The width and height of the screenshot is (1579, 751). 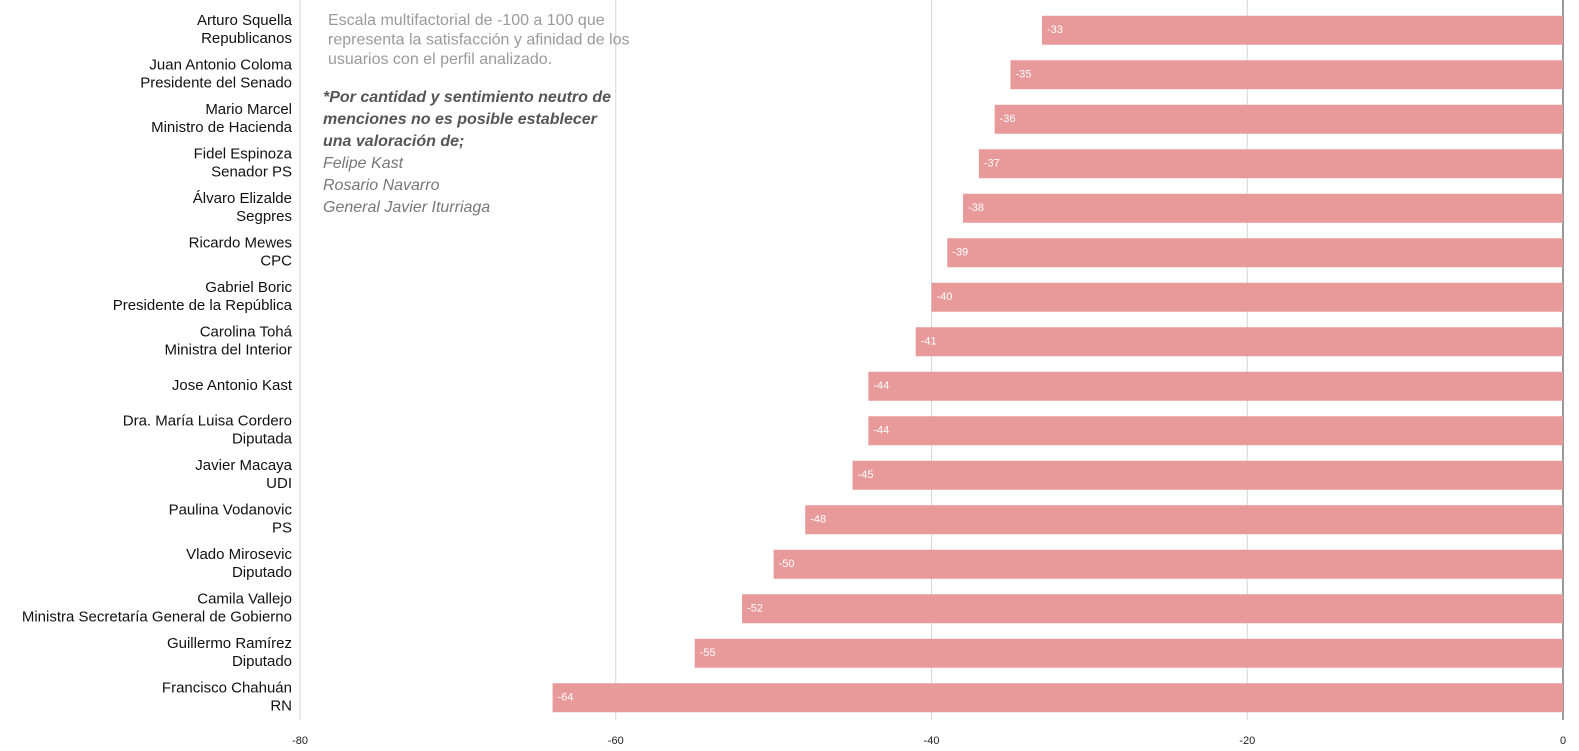 I want to click on y-tick-label: RN, so click(x=281, y=706).